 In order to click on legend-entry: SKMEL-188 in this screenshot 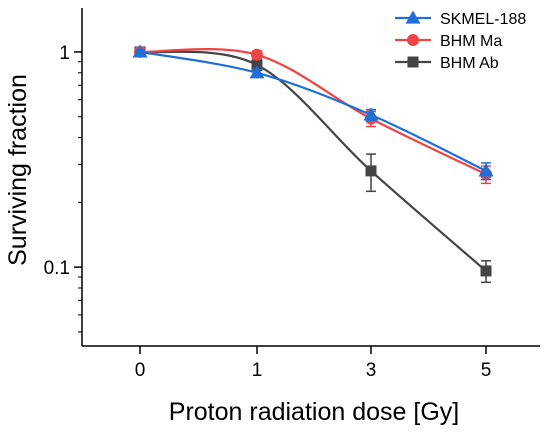, I will do `click(460, 19)`.